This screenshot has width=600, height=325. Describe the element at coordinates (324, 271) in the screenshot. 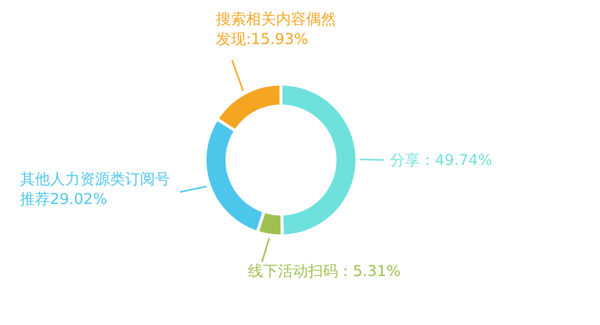

I see `slice-label: 线下活动扫码：5.31%` at that location.